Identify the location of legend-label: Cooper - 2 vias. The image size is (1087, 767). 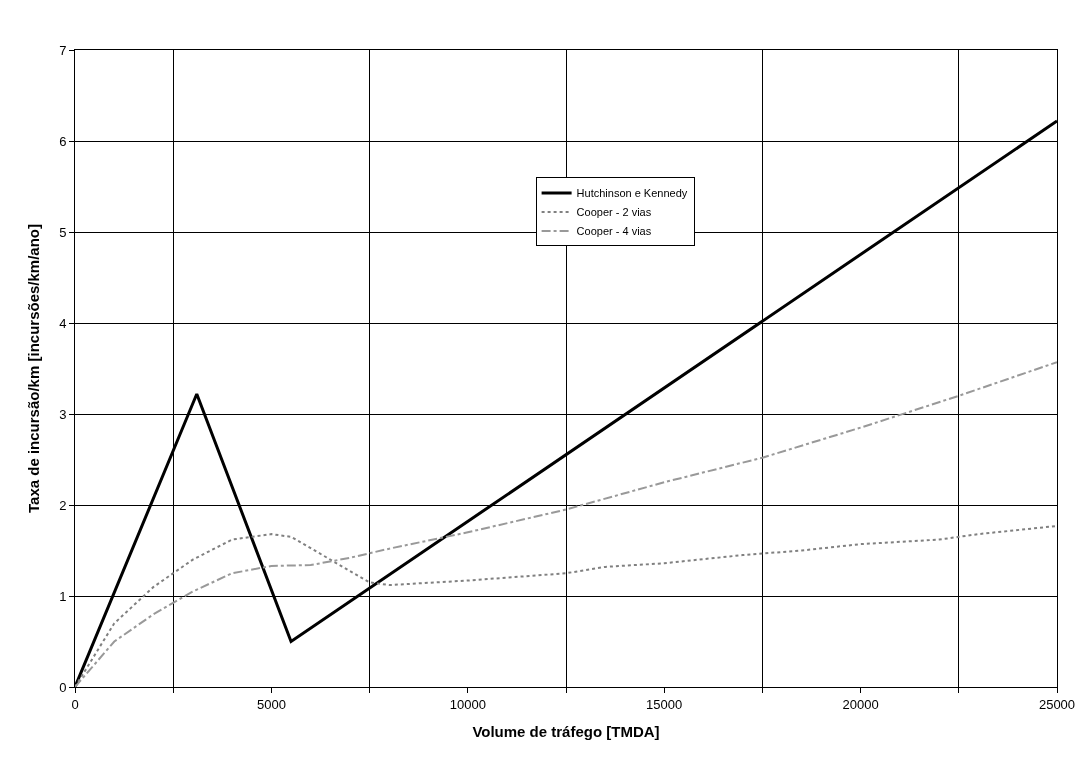
(614, 212).